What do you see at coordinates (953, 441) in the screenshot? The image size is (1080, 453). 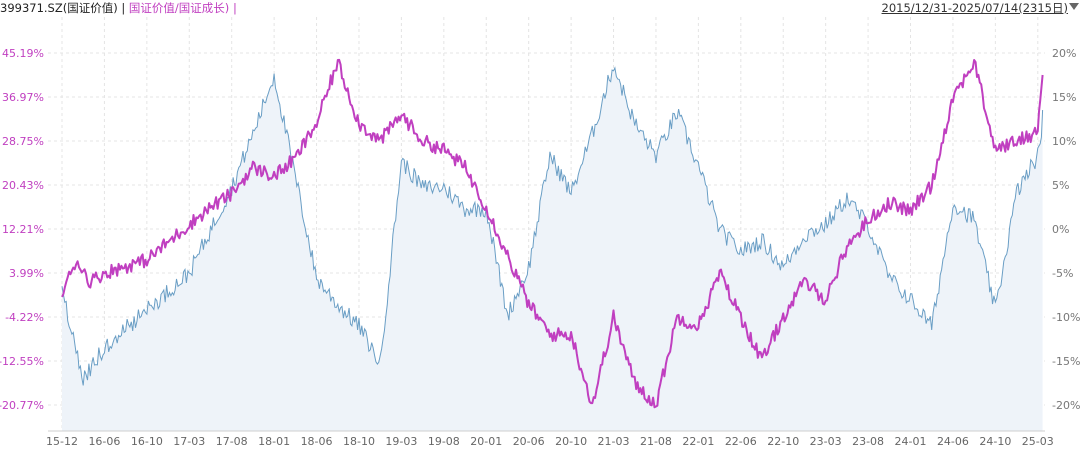 I see `x-axis-tick-label: 24-06` at bounding box center [953, 441].